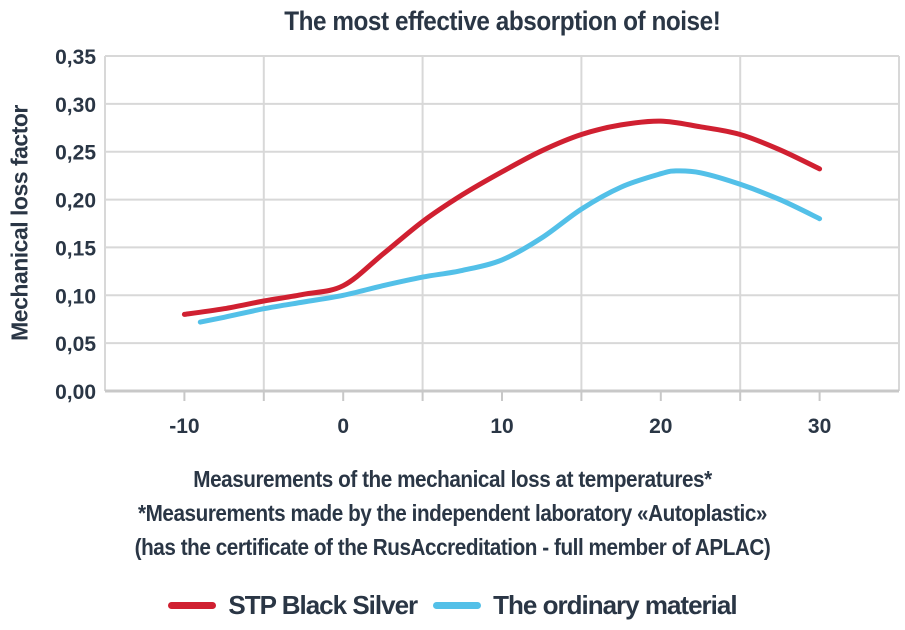 The height and width of the screenshot is (630, 905). I want to click on legend: STP Black Silver The ordinary material, so click(452, 605).